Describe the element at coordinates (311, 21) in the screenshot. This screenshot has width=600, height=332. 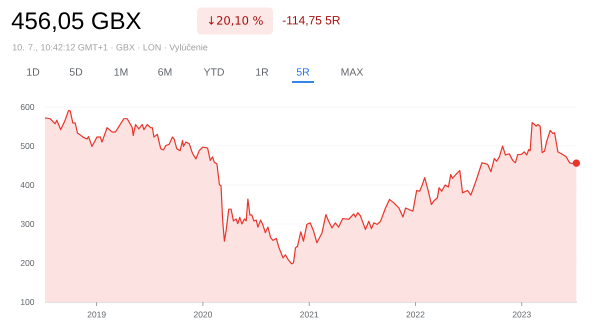
I see `text: -114,75 5R` at that location.